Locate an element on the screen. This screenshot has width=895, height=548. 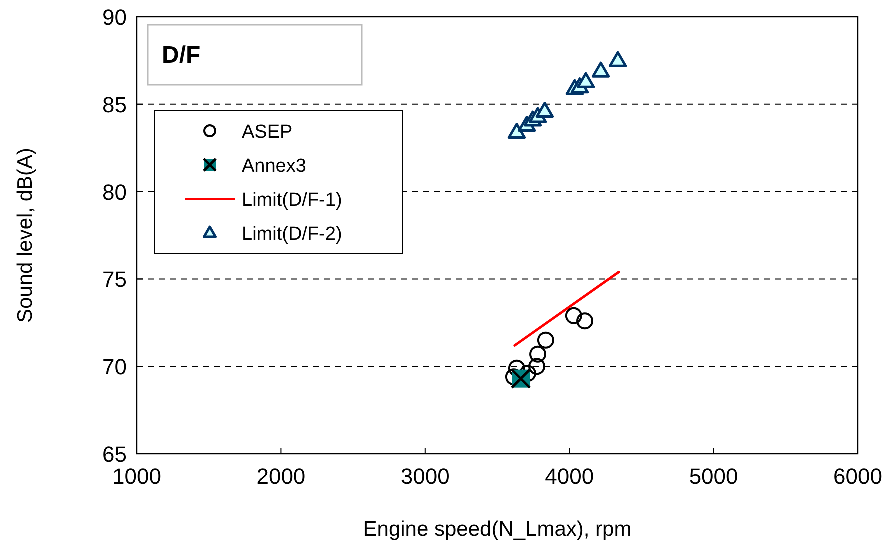
x-tick-label: 2000 is located at coordinates (281, 476).